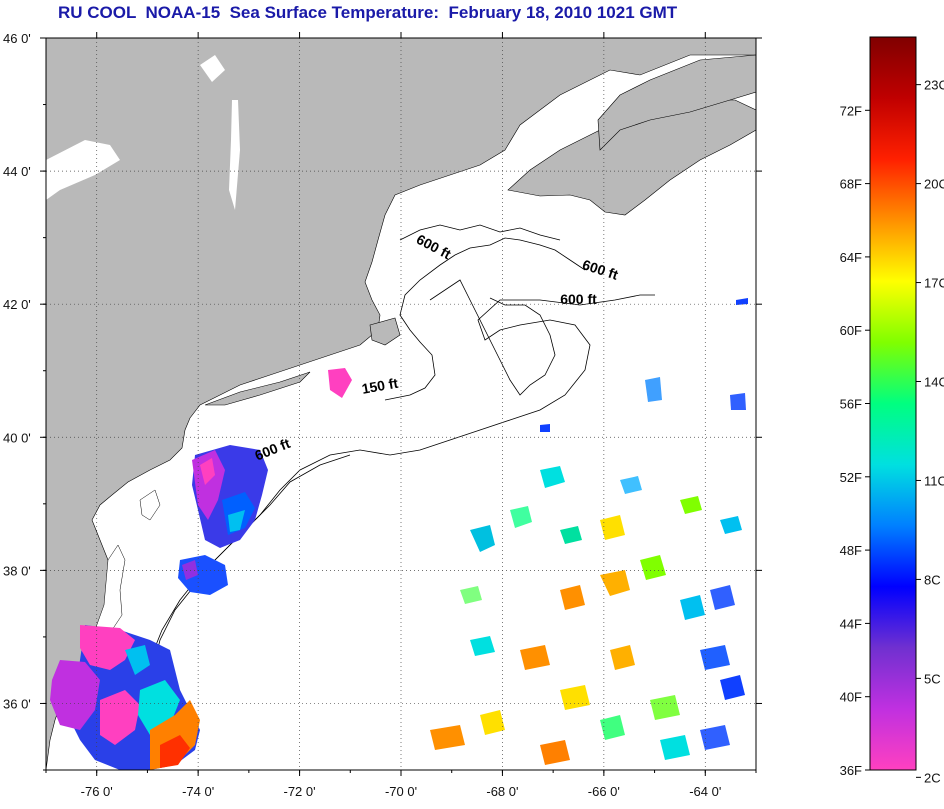  Describe the element at coordinates (198, 791) in the screenshot. I see `lon-label-1: -74 0'` at that location.